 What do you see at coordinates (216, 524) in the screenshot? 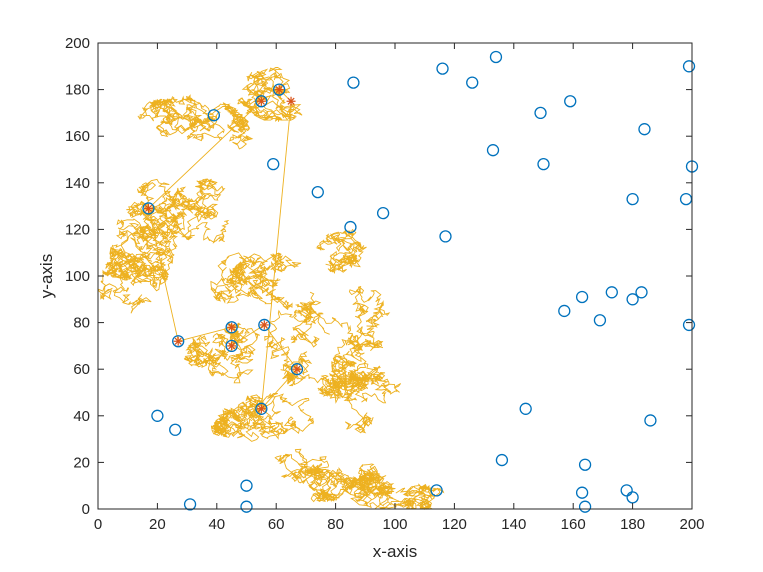
I see `x-tick-label: 40` at bounding box center [216, 524].